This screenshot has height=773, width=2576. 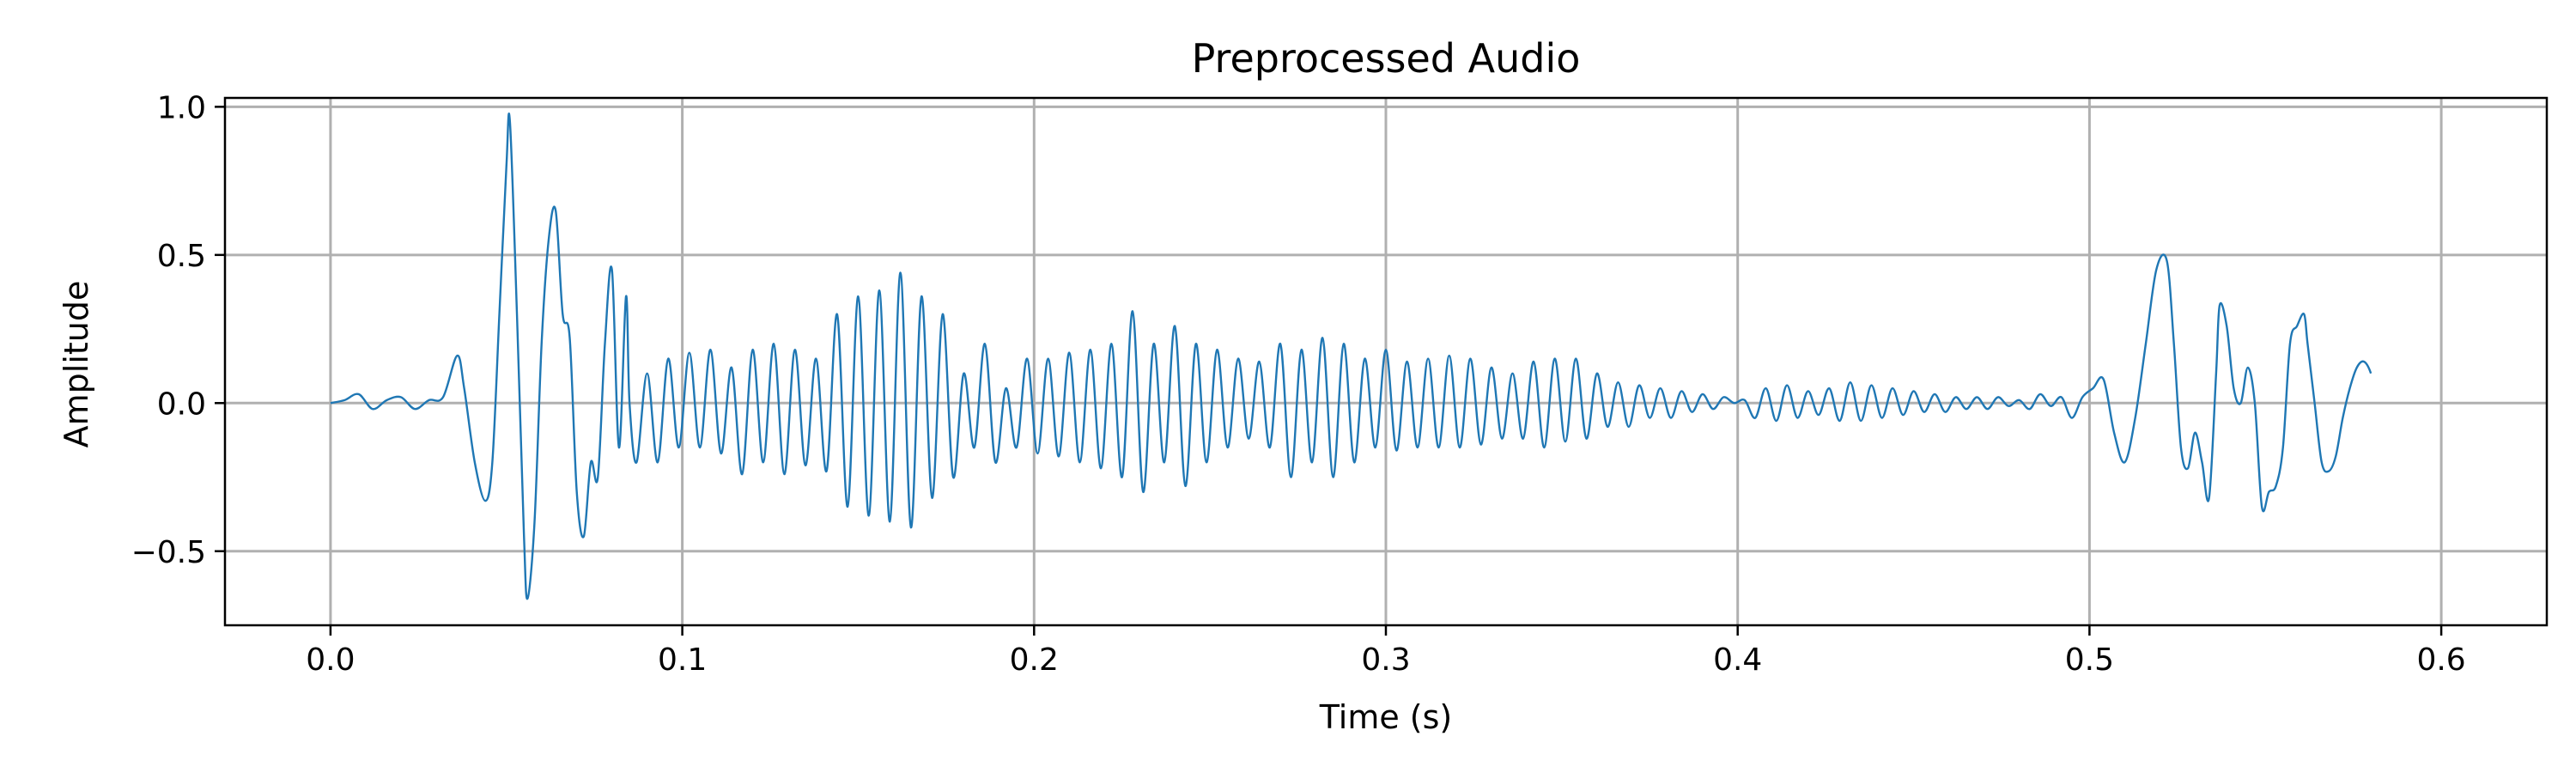 What do you see at coordinates (2090, 660) in the screenshot?
I see `x-tick-label: 0.5` at bounding box center [2090, 660].